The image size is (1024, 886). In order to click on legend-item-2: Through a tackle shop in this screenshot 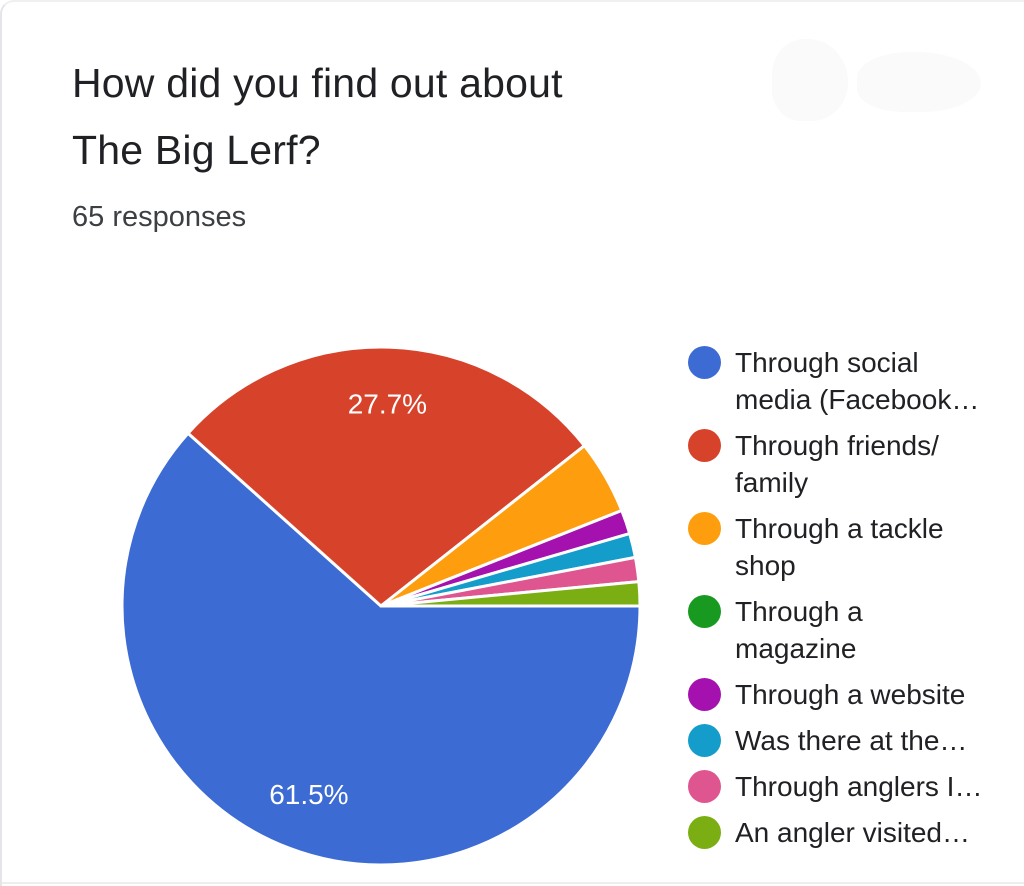, I will do `click(853, 547)`.